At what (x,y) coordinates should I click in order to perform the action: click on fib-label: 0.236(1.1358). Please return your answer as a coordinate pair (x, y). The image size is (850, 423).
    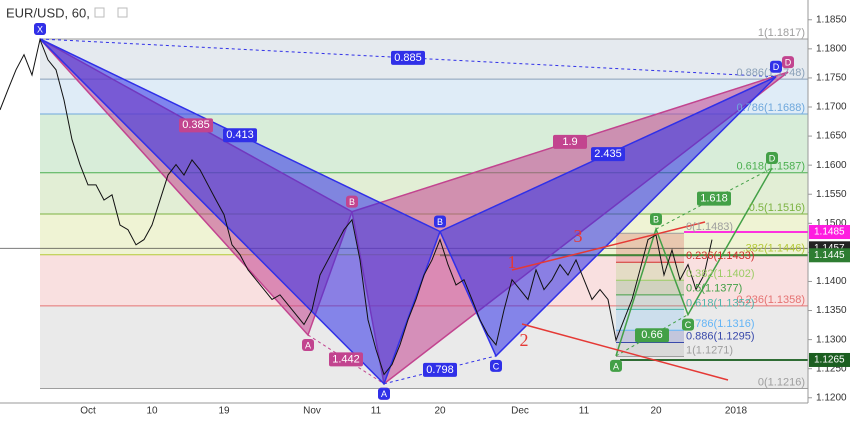
    Looking at the image, I should click on (771, 300).